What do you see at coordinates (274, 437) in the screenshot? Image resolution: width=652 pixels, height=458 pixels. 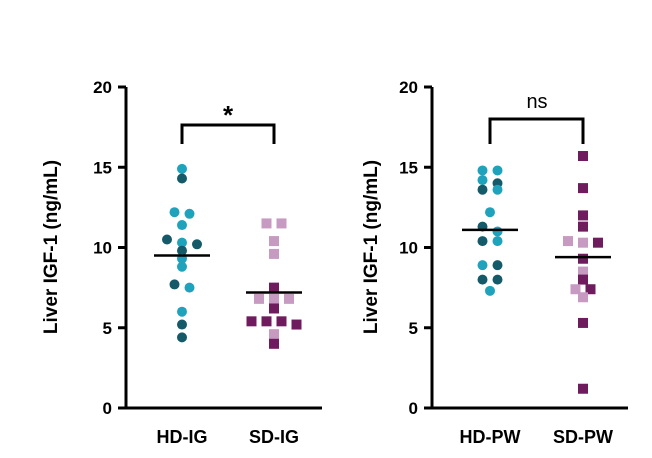 I see `x-tick-label: SD-IG` at bounding box center [274, 437].